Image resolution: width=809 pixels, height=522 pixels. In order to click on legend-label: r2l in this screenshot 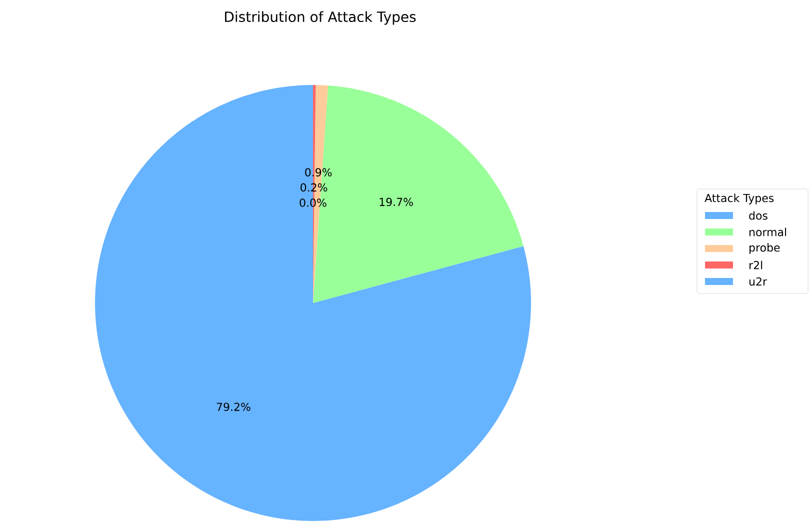, I will do `click(756, 265)`.